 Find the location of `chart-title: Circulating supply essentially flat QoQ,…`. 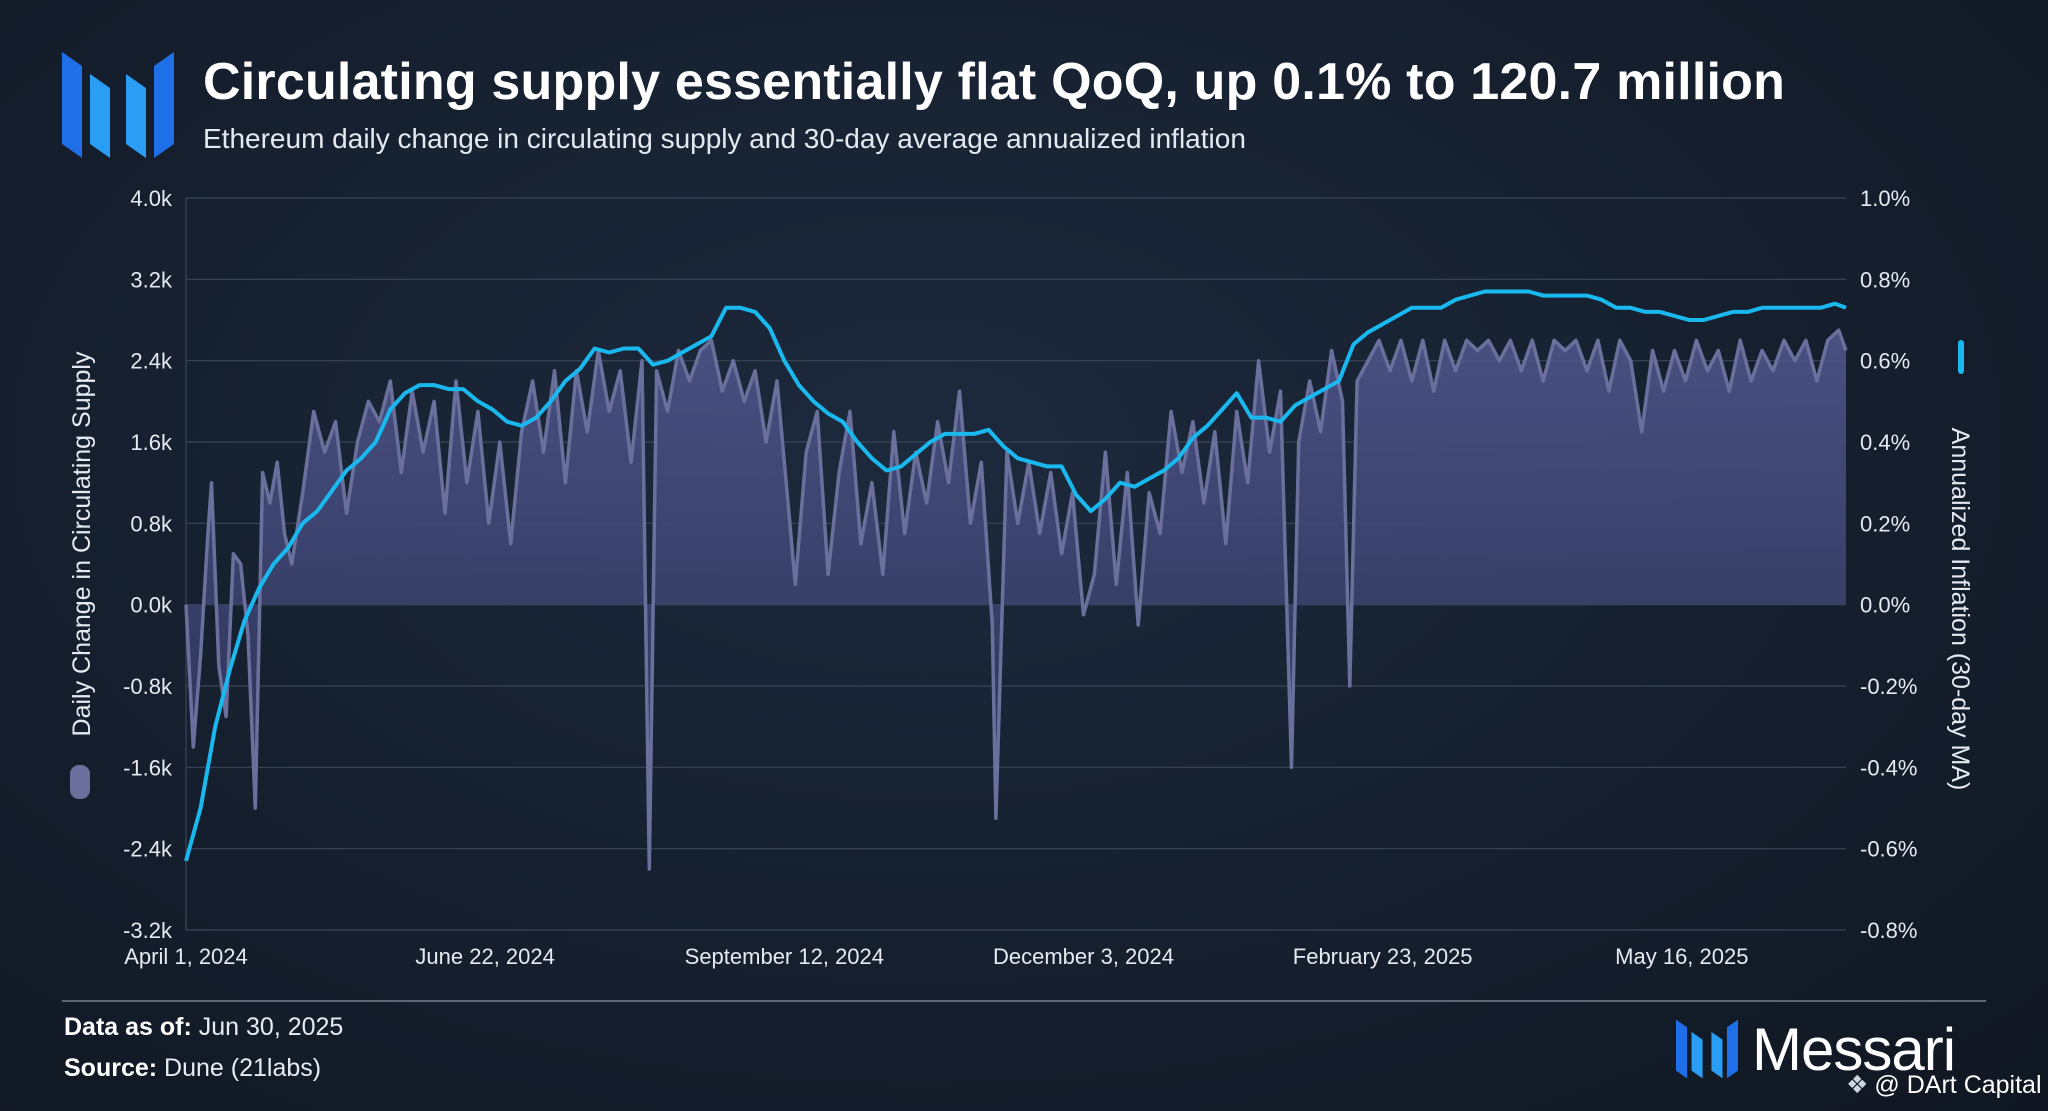

chart-title: Circulating supply essentially flat QoQ,… is located at coordinates (994, 82).